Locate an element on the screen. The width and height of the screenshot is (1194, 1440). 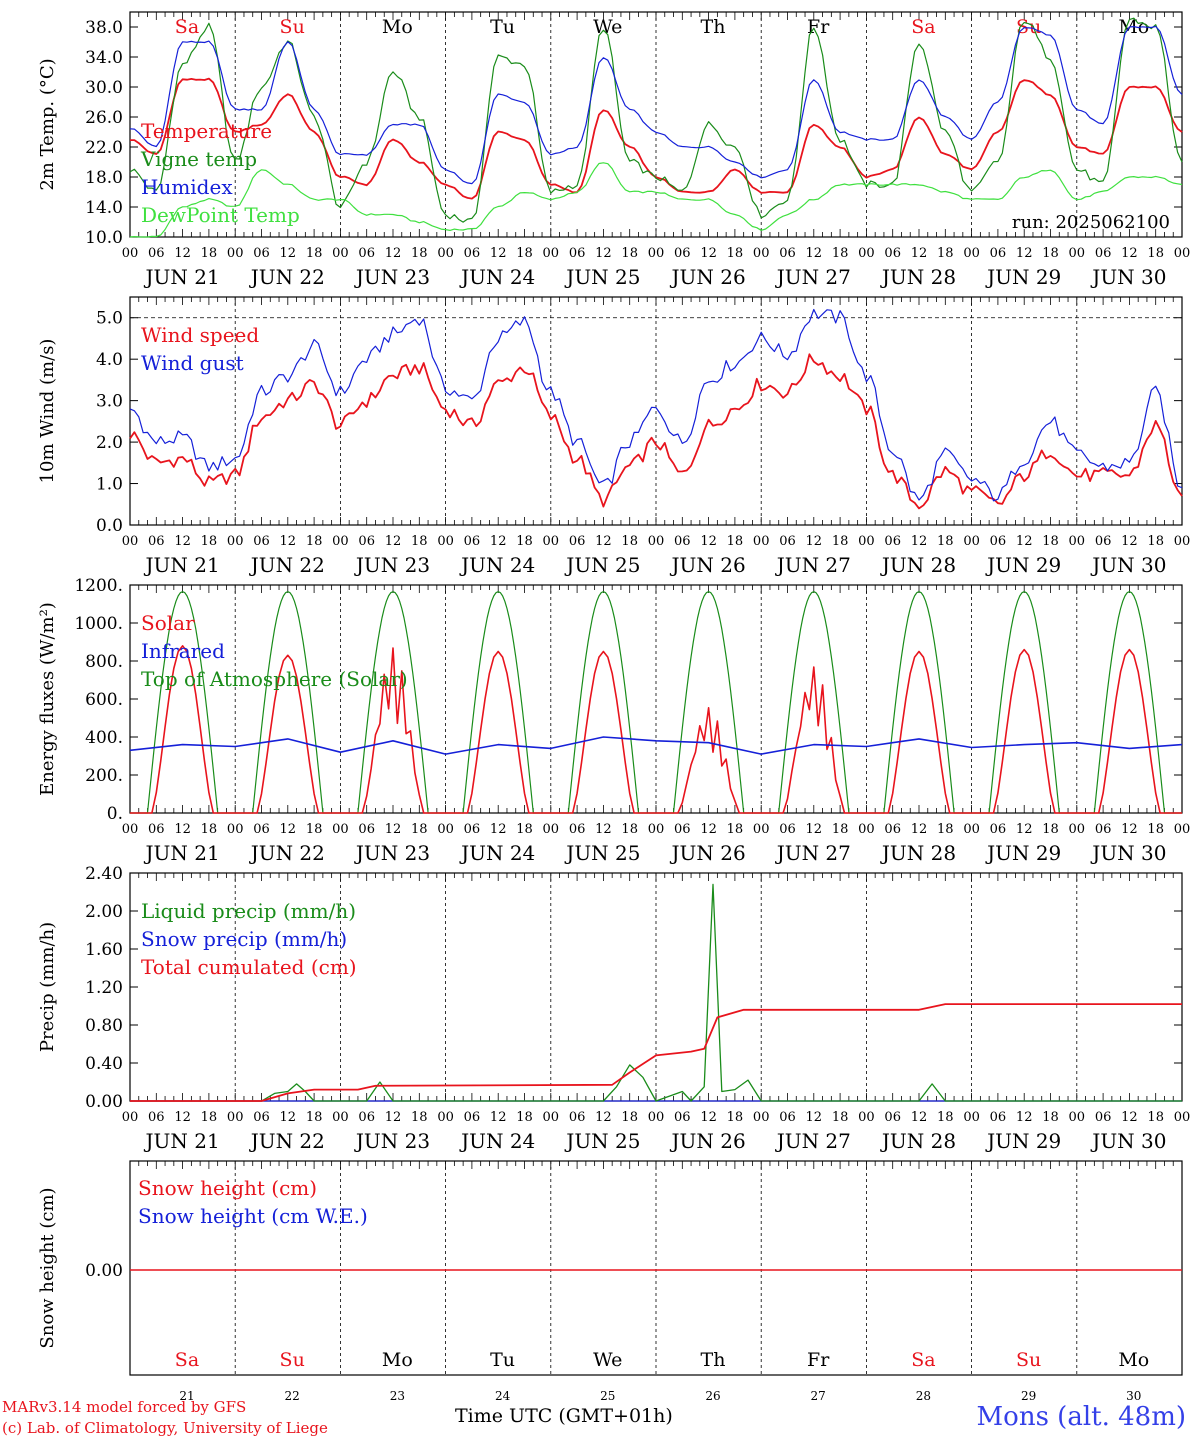
y-tick-label: 4.0 is located at coordinates (109, 360).